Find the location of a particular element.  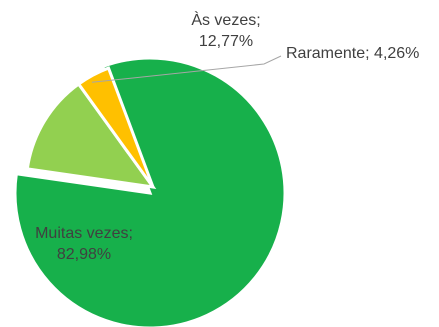

leader-line-raramente is located at coordinates (186, 69).